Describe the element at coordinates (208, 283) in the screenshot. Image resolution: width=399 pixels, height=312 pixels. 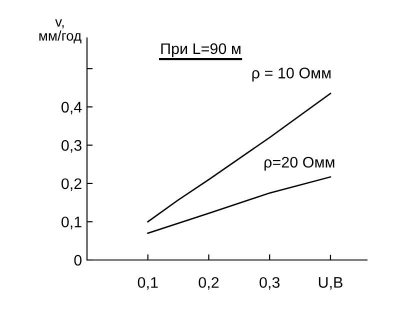
I see `x-tick-label: 0,2` at that location.